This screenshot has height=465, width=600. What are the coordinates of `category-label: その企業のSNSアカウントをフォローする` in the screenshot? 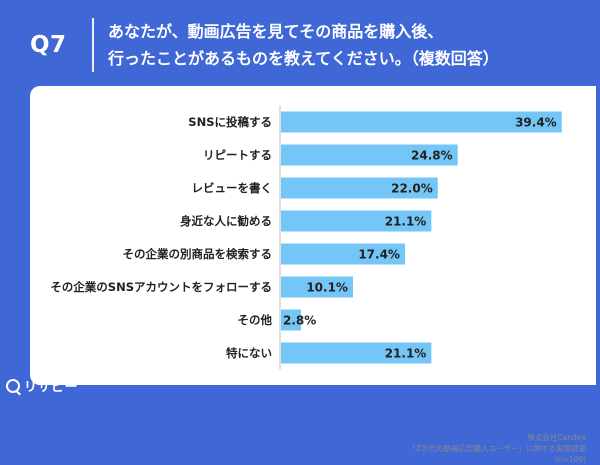 It's located at (161, 287).